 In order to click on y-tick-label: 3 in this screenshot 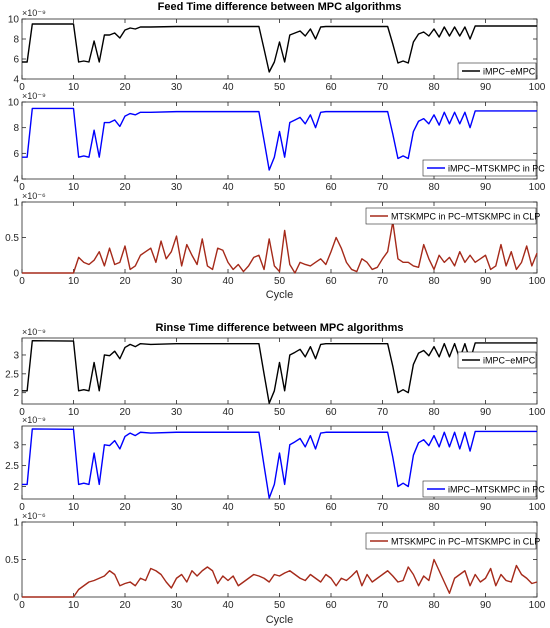, I will do `click(16, 445)`.